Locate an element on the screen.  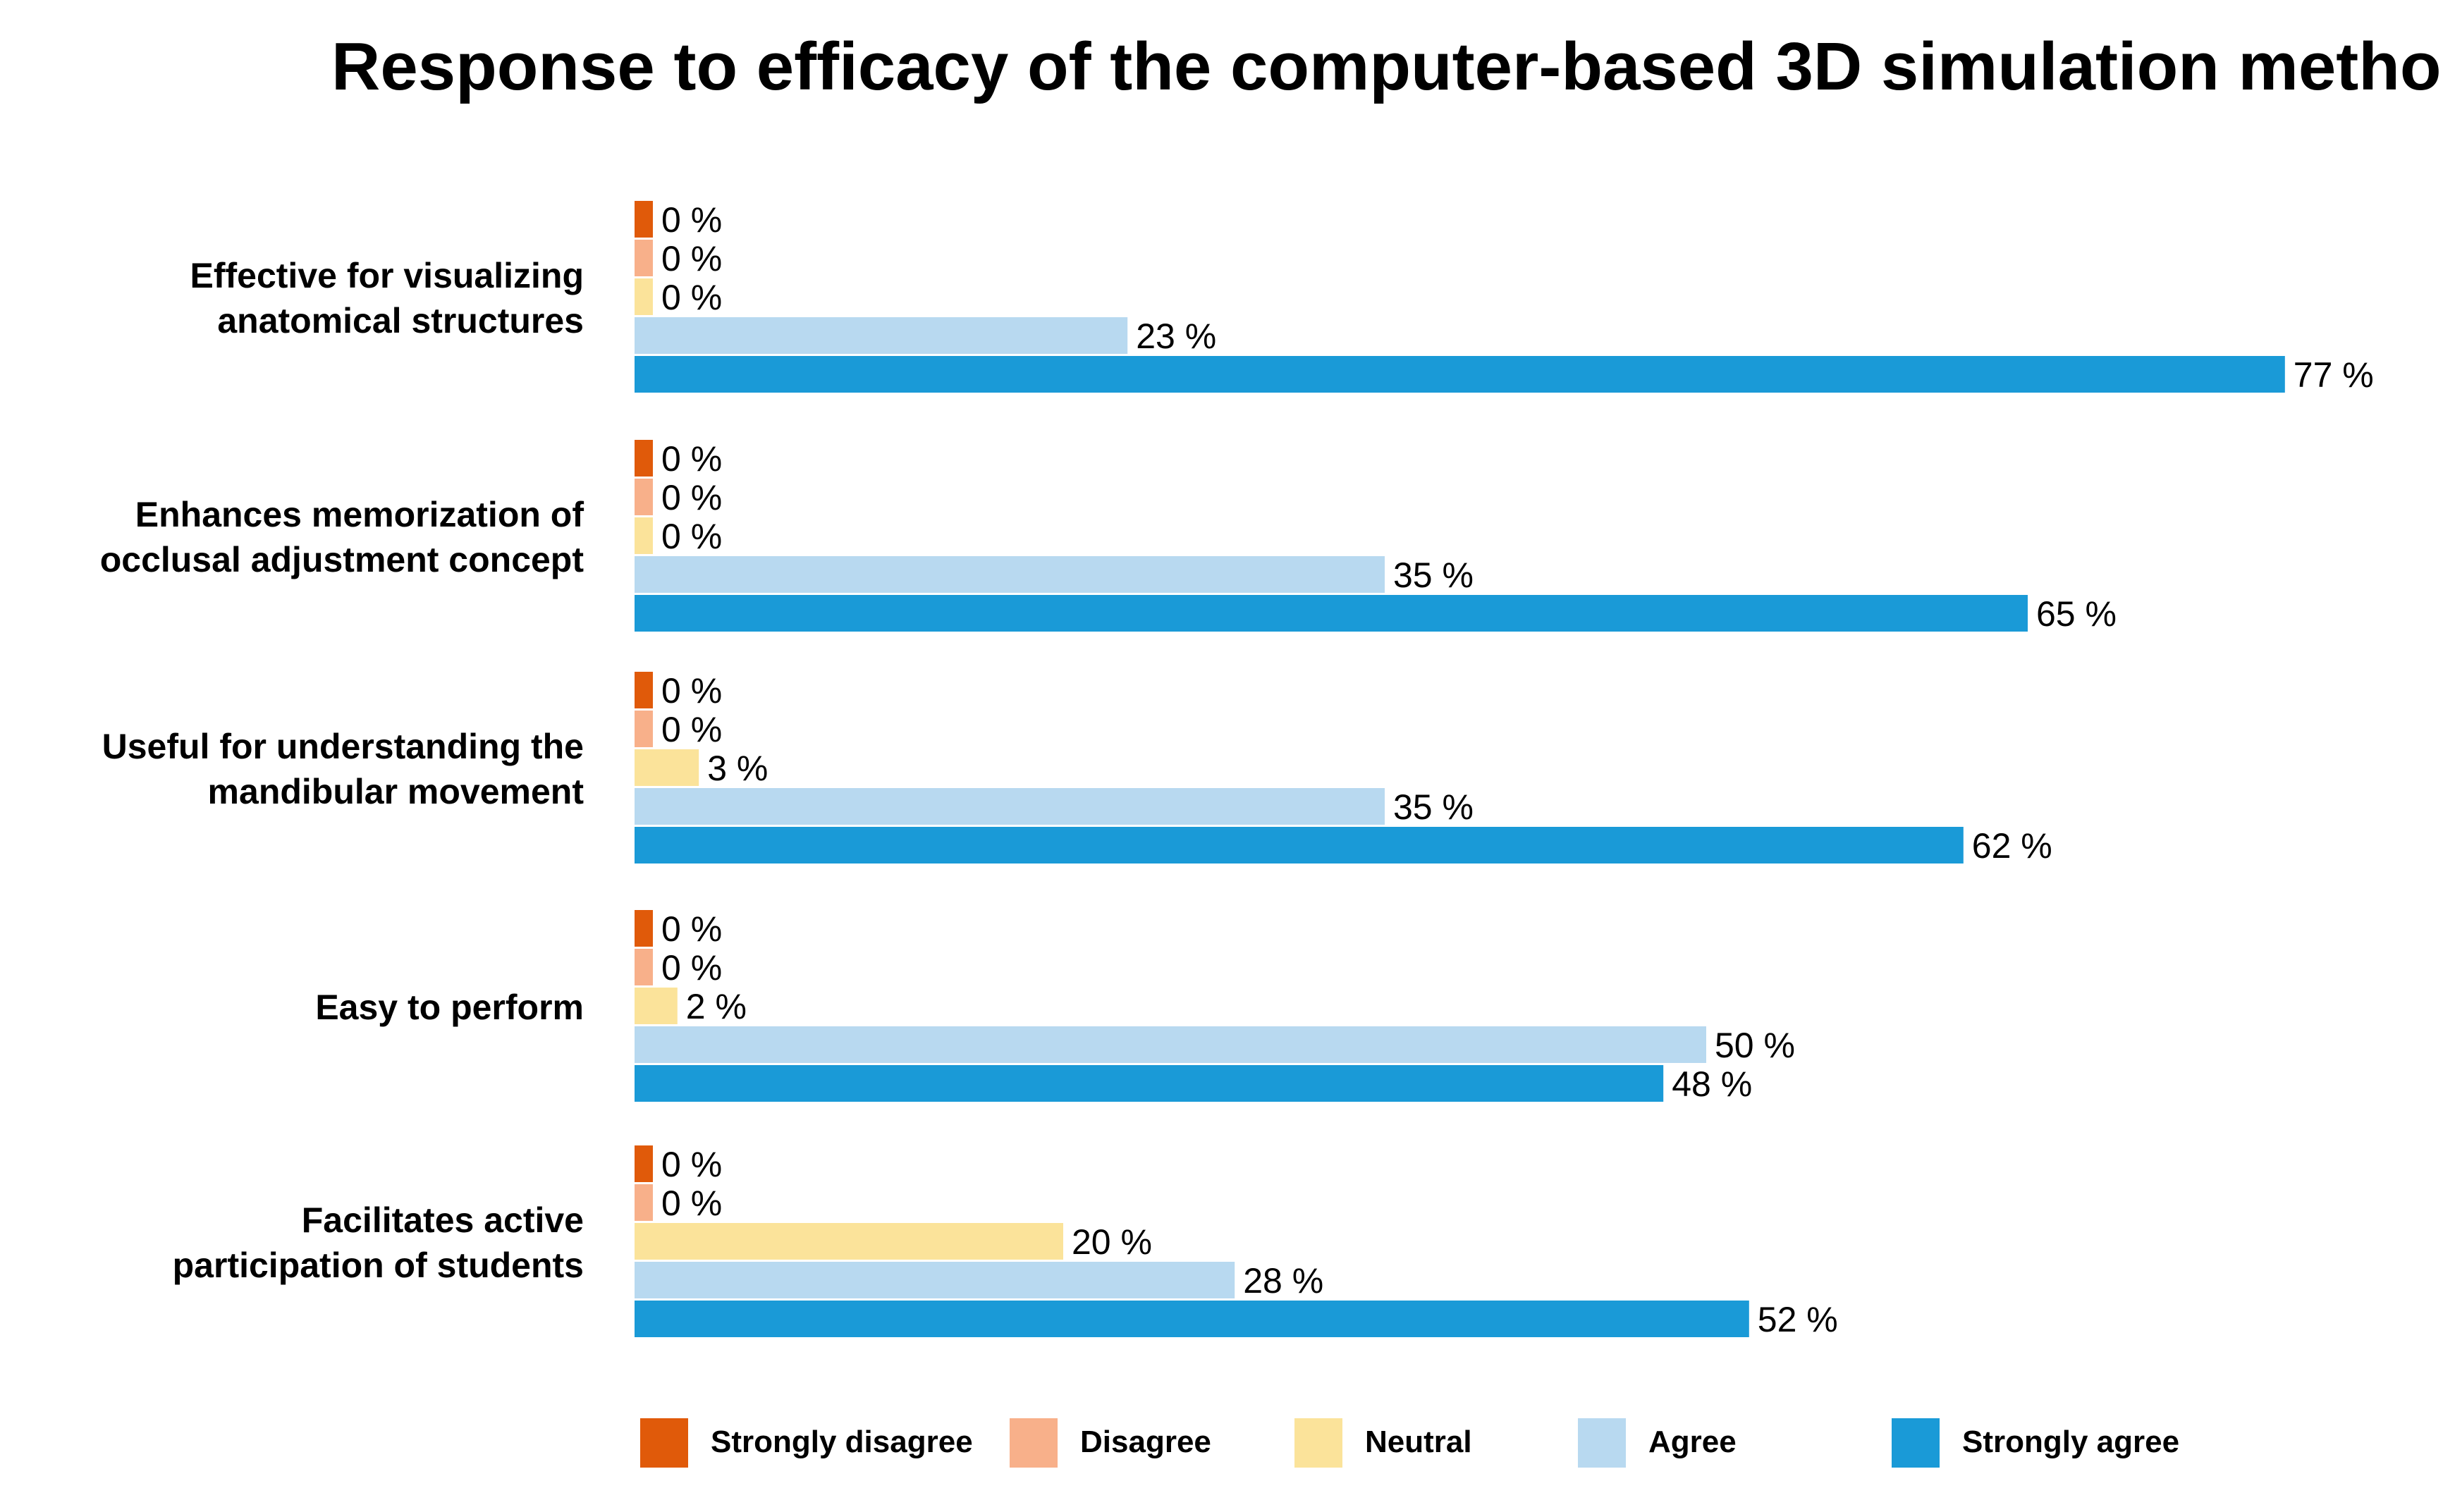
data-label: 48 % is located at coordinates (1712, 1084).